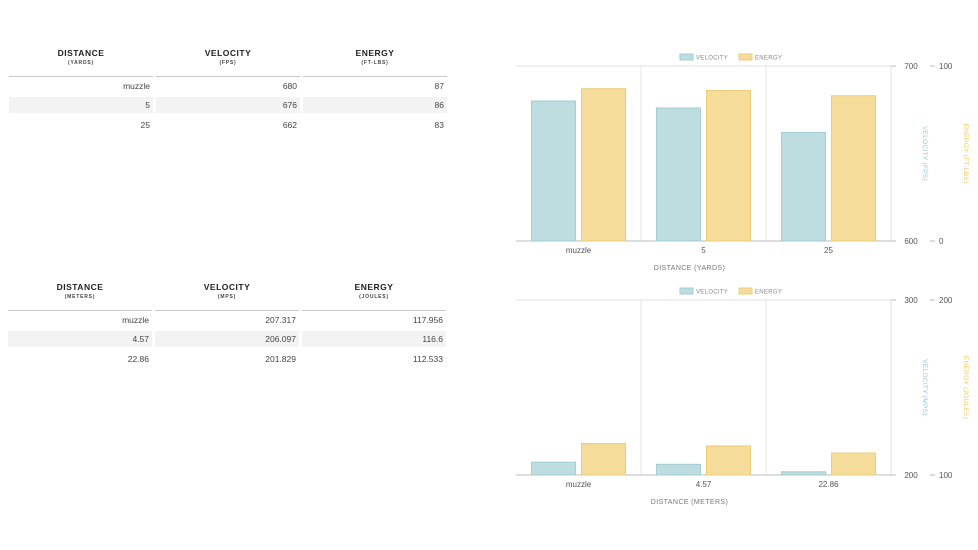  Describe the element at coordinates (289, 125) in the screenshot. I see `cell-velocity: 662` at that location.